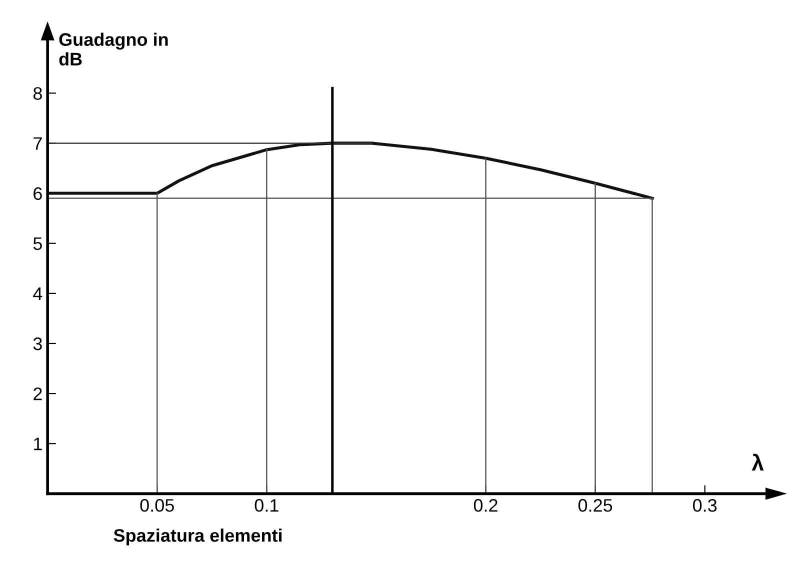  What do you see at coordinates (113, 49) in the screenshot?
I see `y-axis-title: Guadagno in dB` at bounding box center [113, 49].